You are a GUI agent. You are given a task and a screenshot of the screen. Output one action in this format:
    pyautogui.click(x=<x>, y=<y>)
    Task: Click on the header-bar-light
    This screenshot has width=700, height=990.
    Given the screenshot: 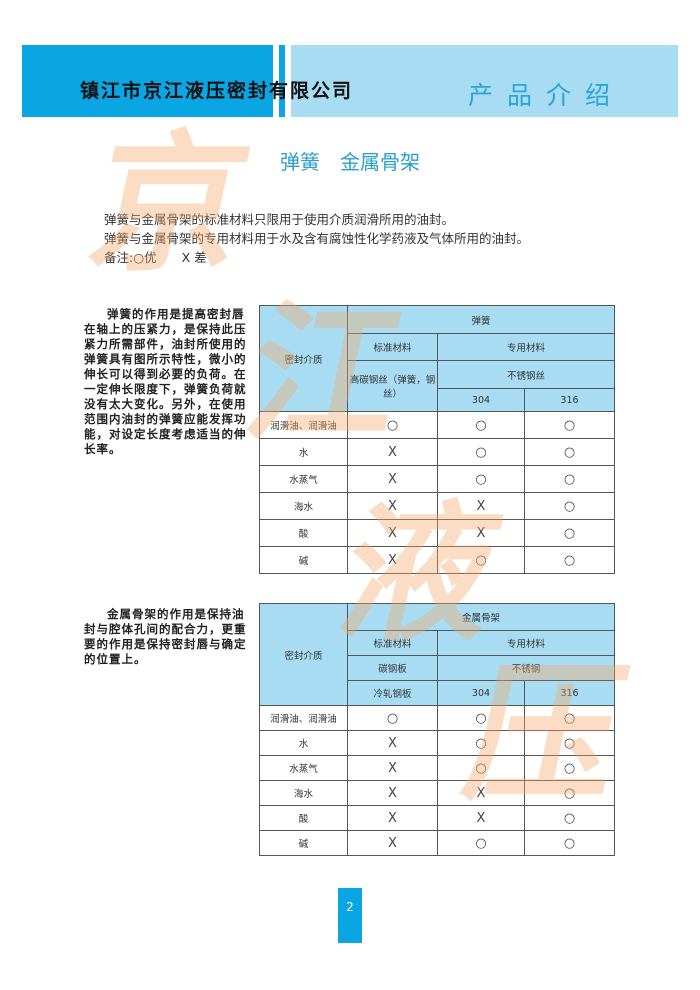 What is the action you would take?
    pyautogui.click(x=484, y=81)
    